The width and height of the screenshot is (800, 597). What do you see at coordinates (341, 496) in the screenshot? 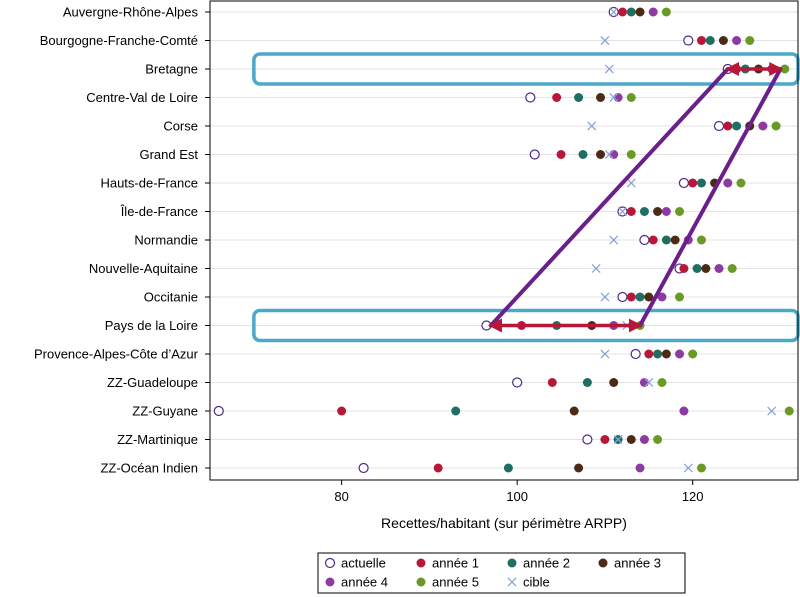
I see `x-tick-label: 80` at bounding box center [341, 496].